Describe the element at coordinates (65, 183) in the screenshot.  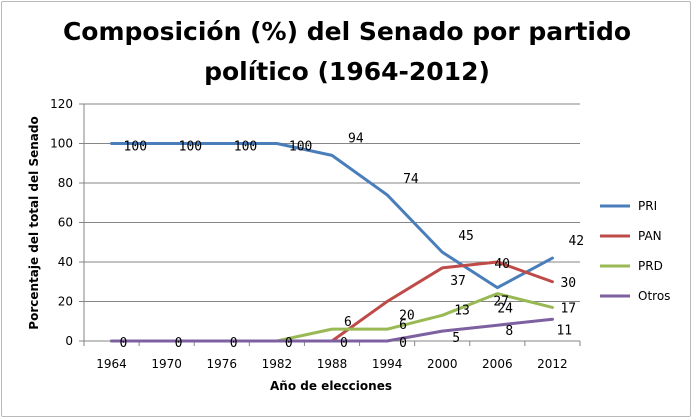
I see `y-tick-label: 80` at that location.